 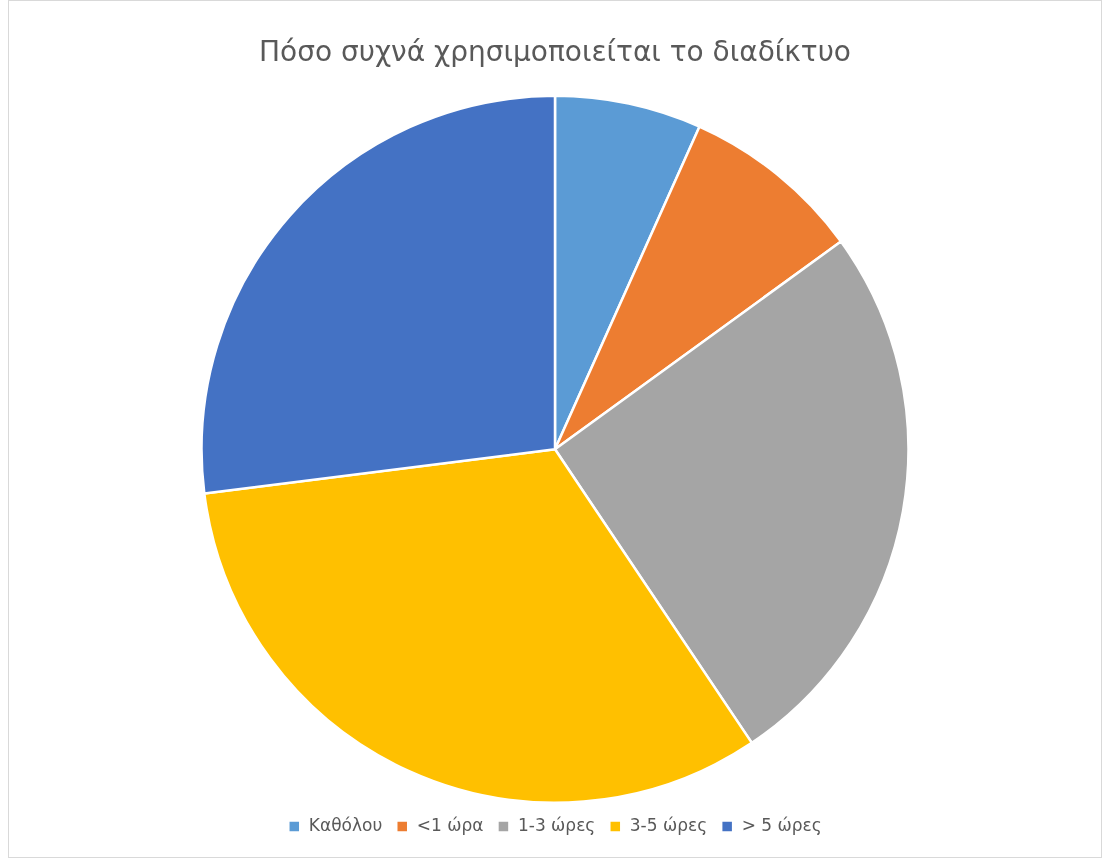 What do you see at coordinates (450, 824) in the screenshot?
I see `legend-label: <1 ώρα` at bounding box center [450, 824].